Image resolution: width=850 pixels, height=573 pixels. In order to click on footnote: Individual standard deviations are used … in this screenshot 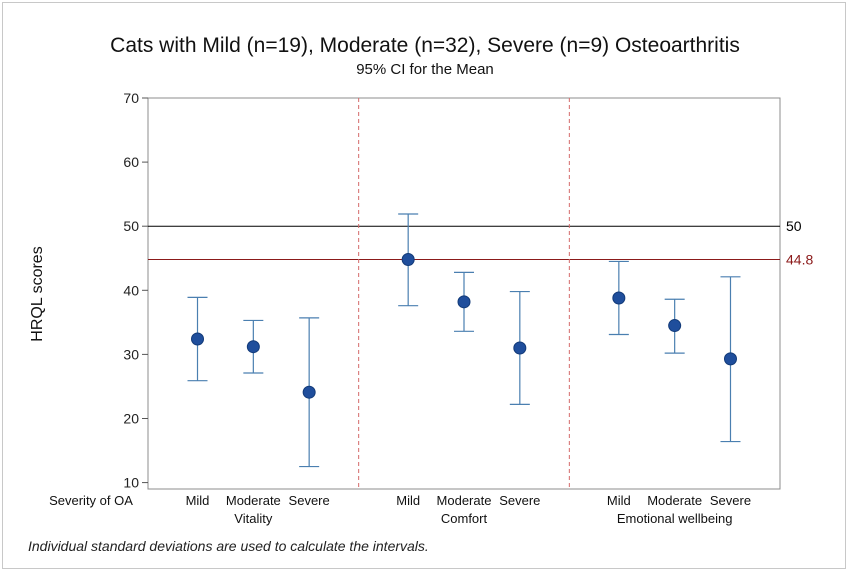, I will do `click(228, 546)`.